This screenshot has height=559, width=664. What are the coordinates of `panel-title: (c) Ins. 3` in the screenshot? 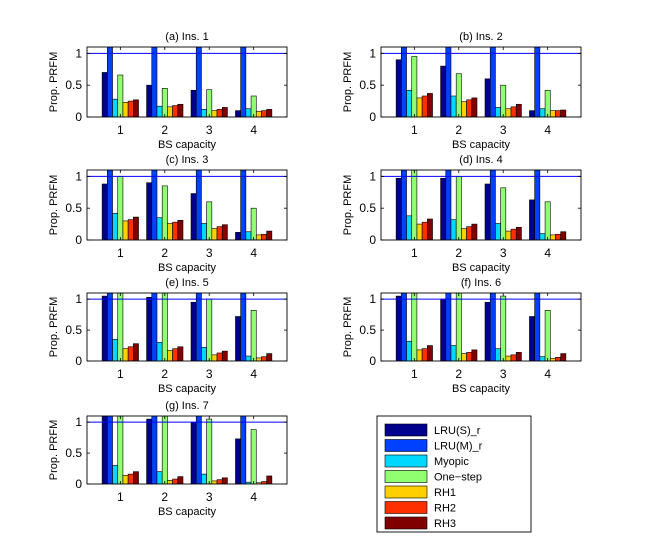 It's located at (187, 160).